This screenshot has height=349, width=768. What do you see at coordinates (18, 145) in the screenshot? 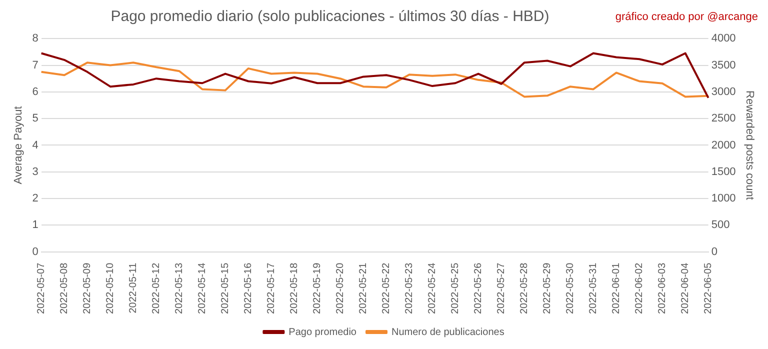
I see `y-axis-title: Average Payout` at bounding box center [18, 145].